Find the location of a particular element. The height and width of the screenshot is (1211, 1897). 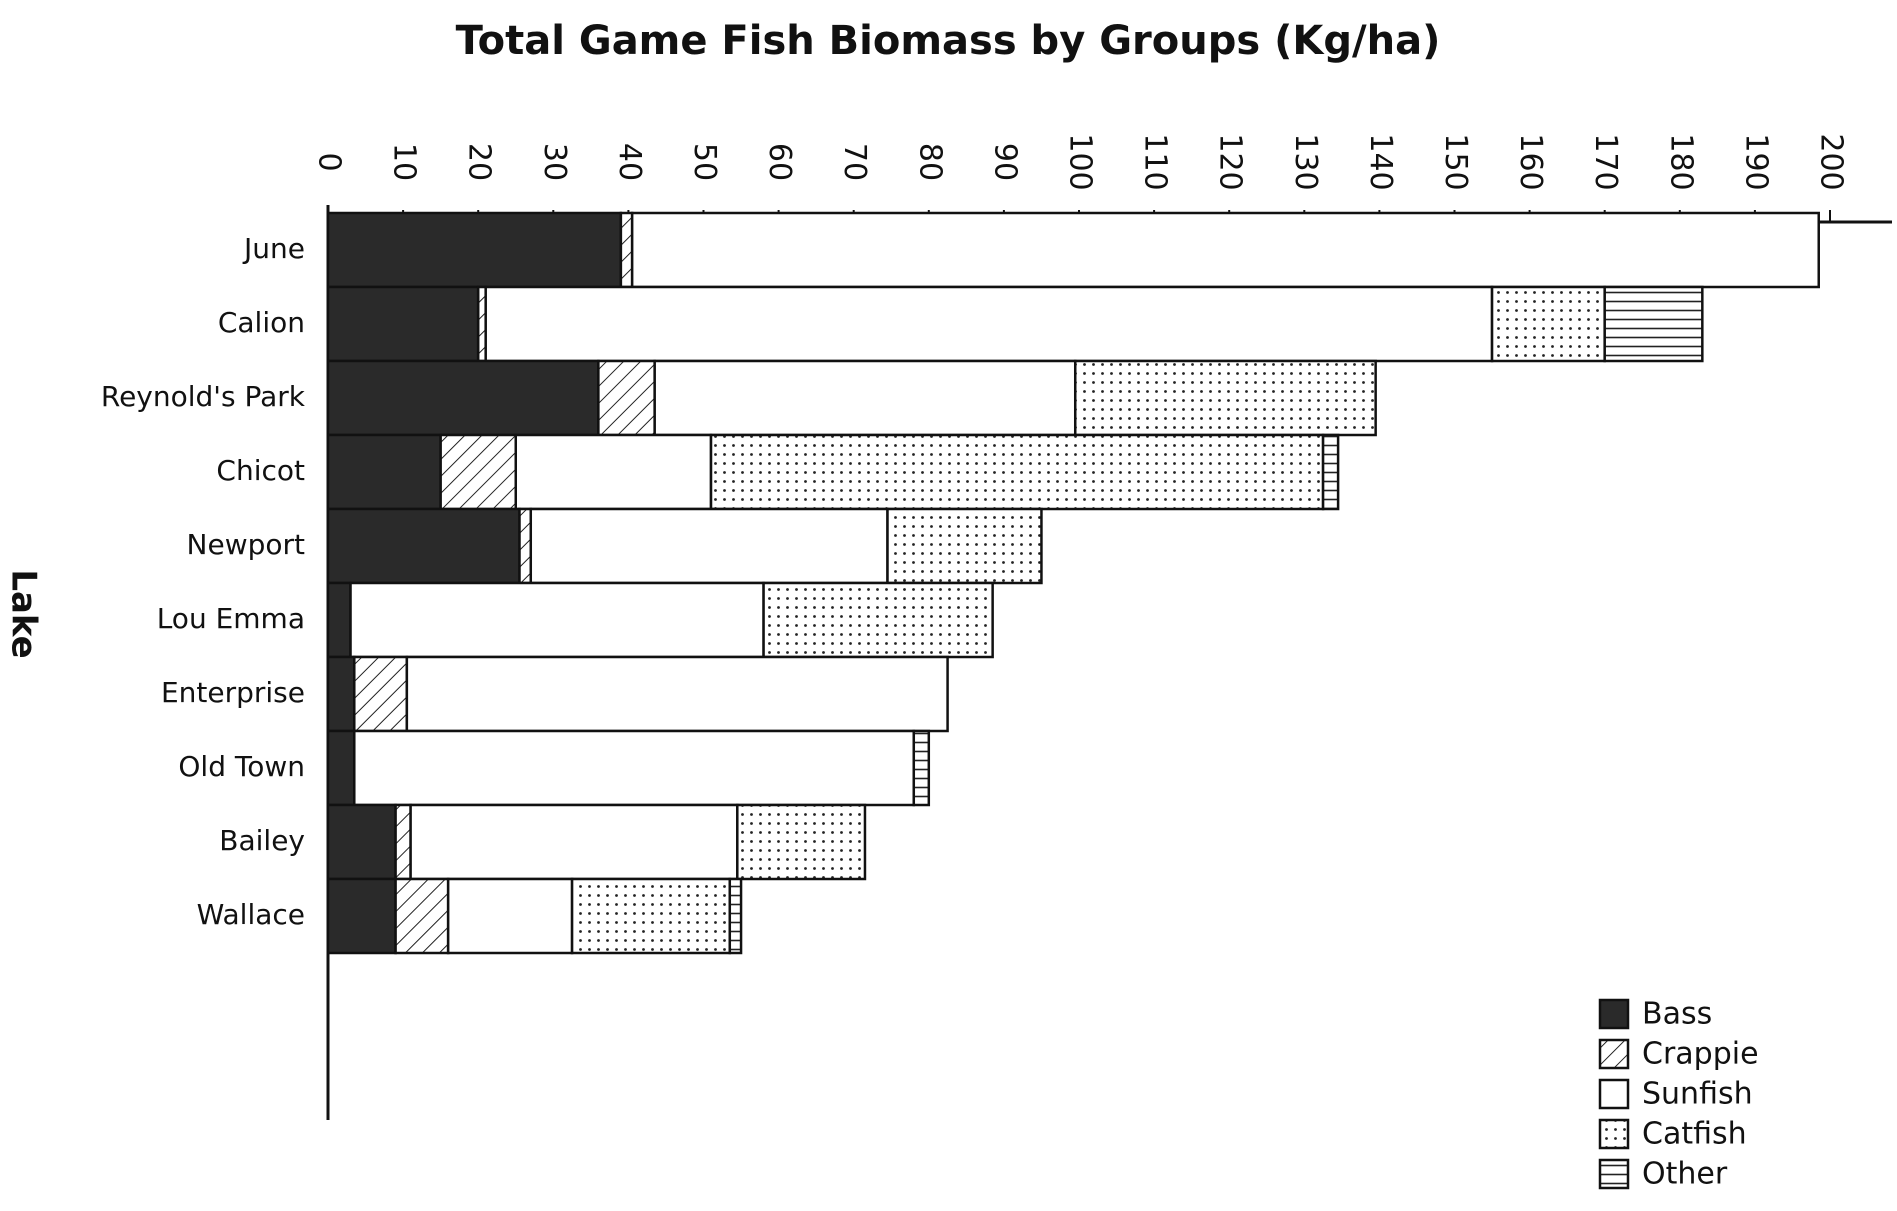

x-tick-label: 200 is located at coordinates (1831, 161).